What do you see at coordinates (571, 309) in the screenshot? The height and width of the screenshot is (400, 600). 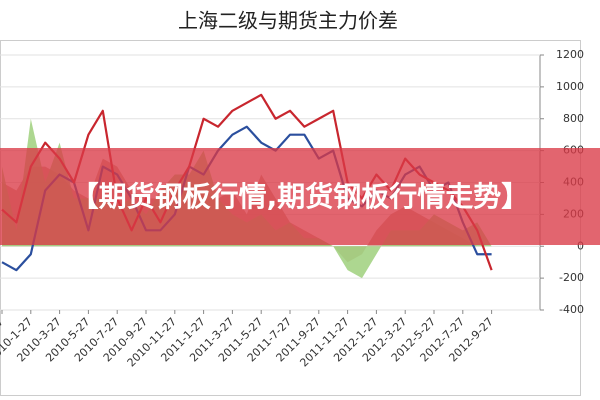 I see `y-tick-label: -400` at bounding box center [571, 309].